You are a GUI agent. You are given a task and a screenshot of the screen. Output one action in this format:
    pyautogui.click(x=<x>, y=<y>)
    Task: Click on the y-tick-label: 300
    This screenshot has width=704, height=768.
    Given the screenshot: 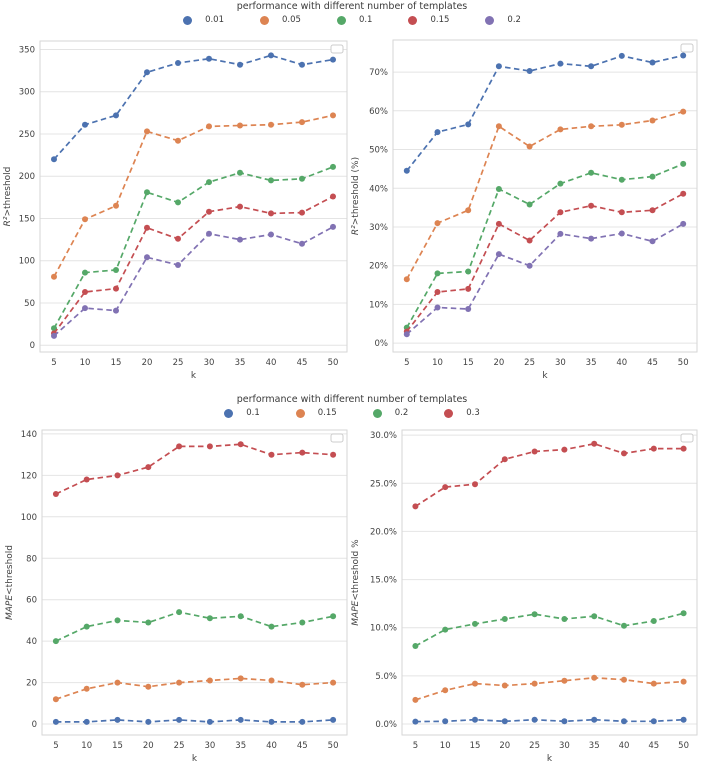 What is the action you would take?
    pyautogui.click(x=27, y=93)
    